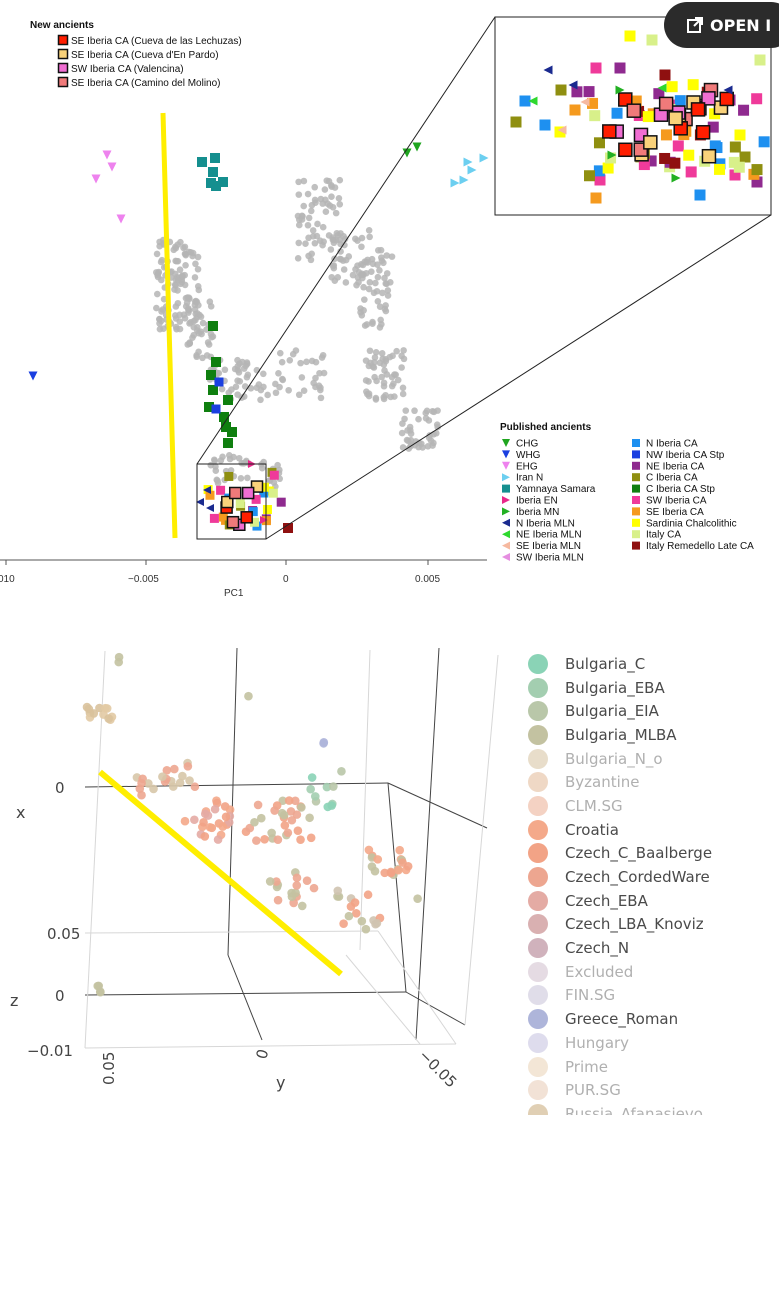 The width and height of the screenshot is (779, 1299). I want to click on legend-item: PUR.SG, so click(653, 1090).